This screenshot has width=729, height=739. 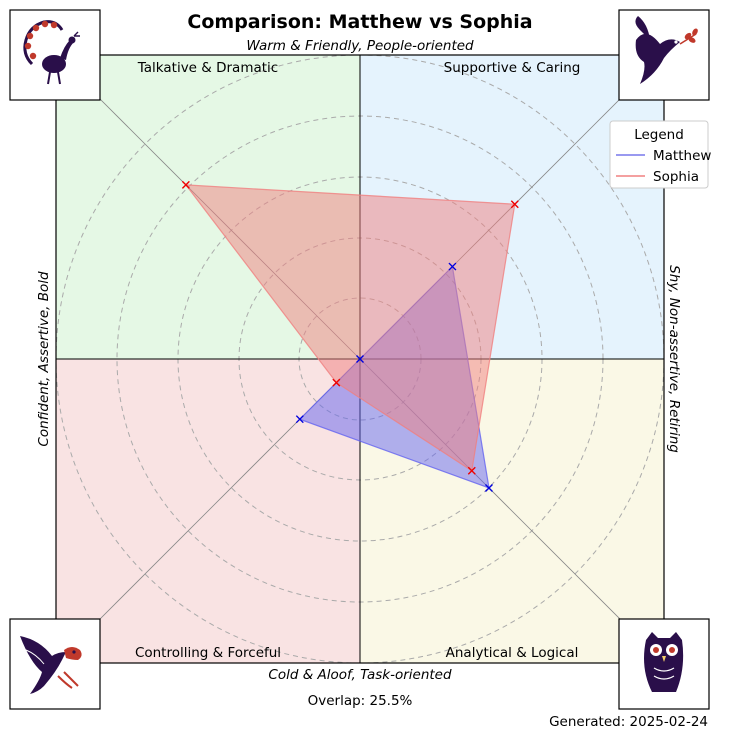 I want to click on legend: Legend Matthew Sophia, so click(x=660, y=154).